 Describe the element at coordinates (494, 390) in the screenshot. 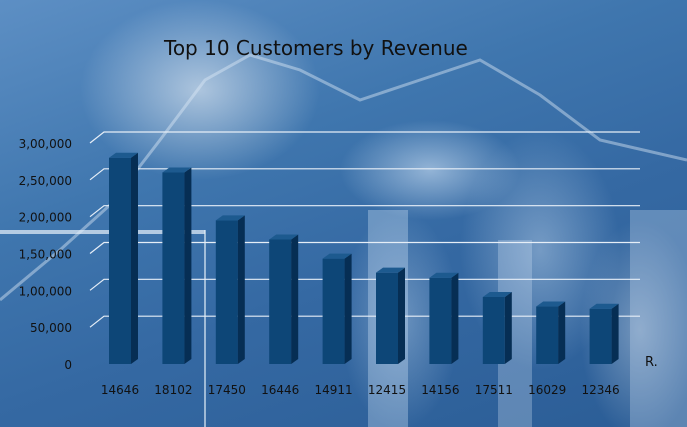

I see `x-tick-label: 17511` at that location.